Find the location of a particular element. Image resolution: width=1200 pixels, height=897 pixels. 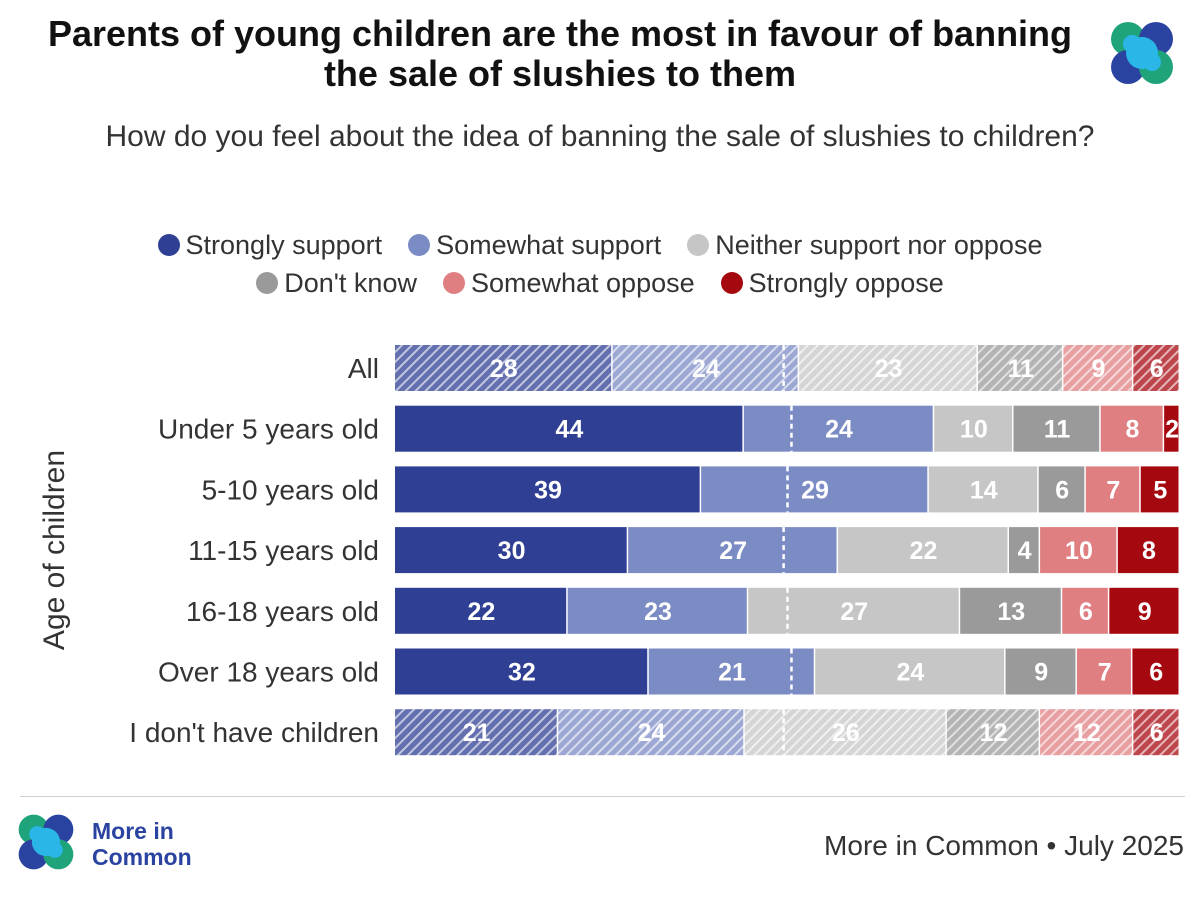

footer-divider is located at coordinates (602, 796).